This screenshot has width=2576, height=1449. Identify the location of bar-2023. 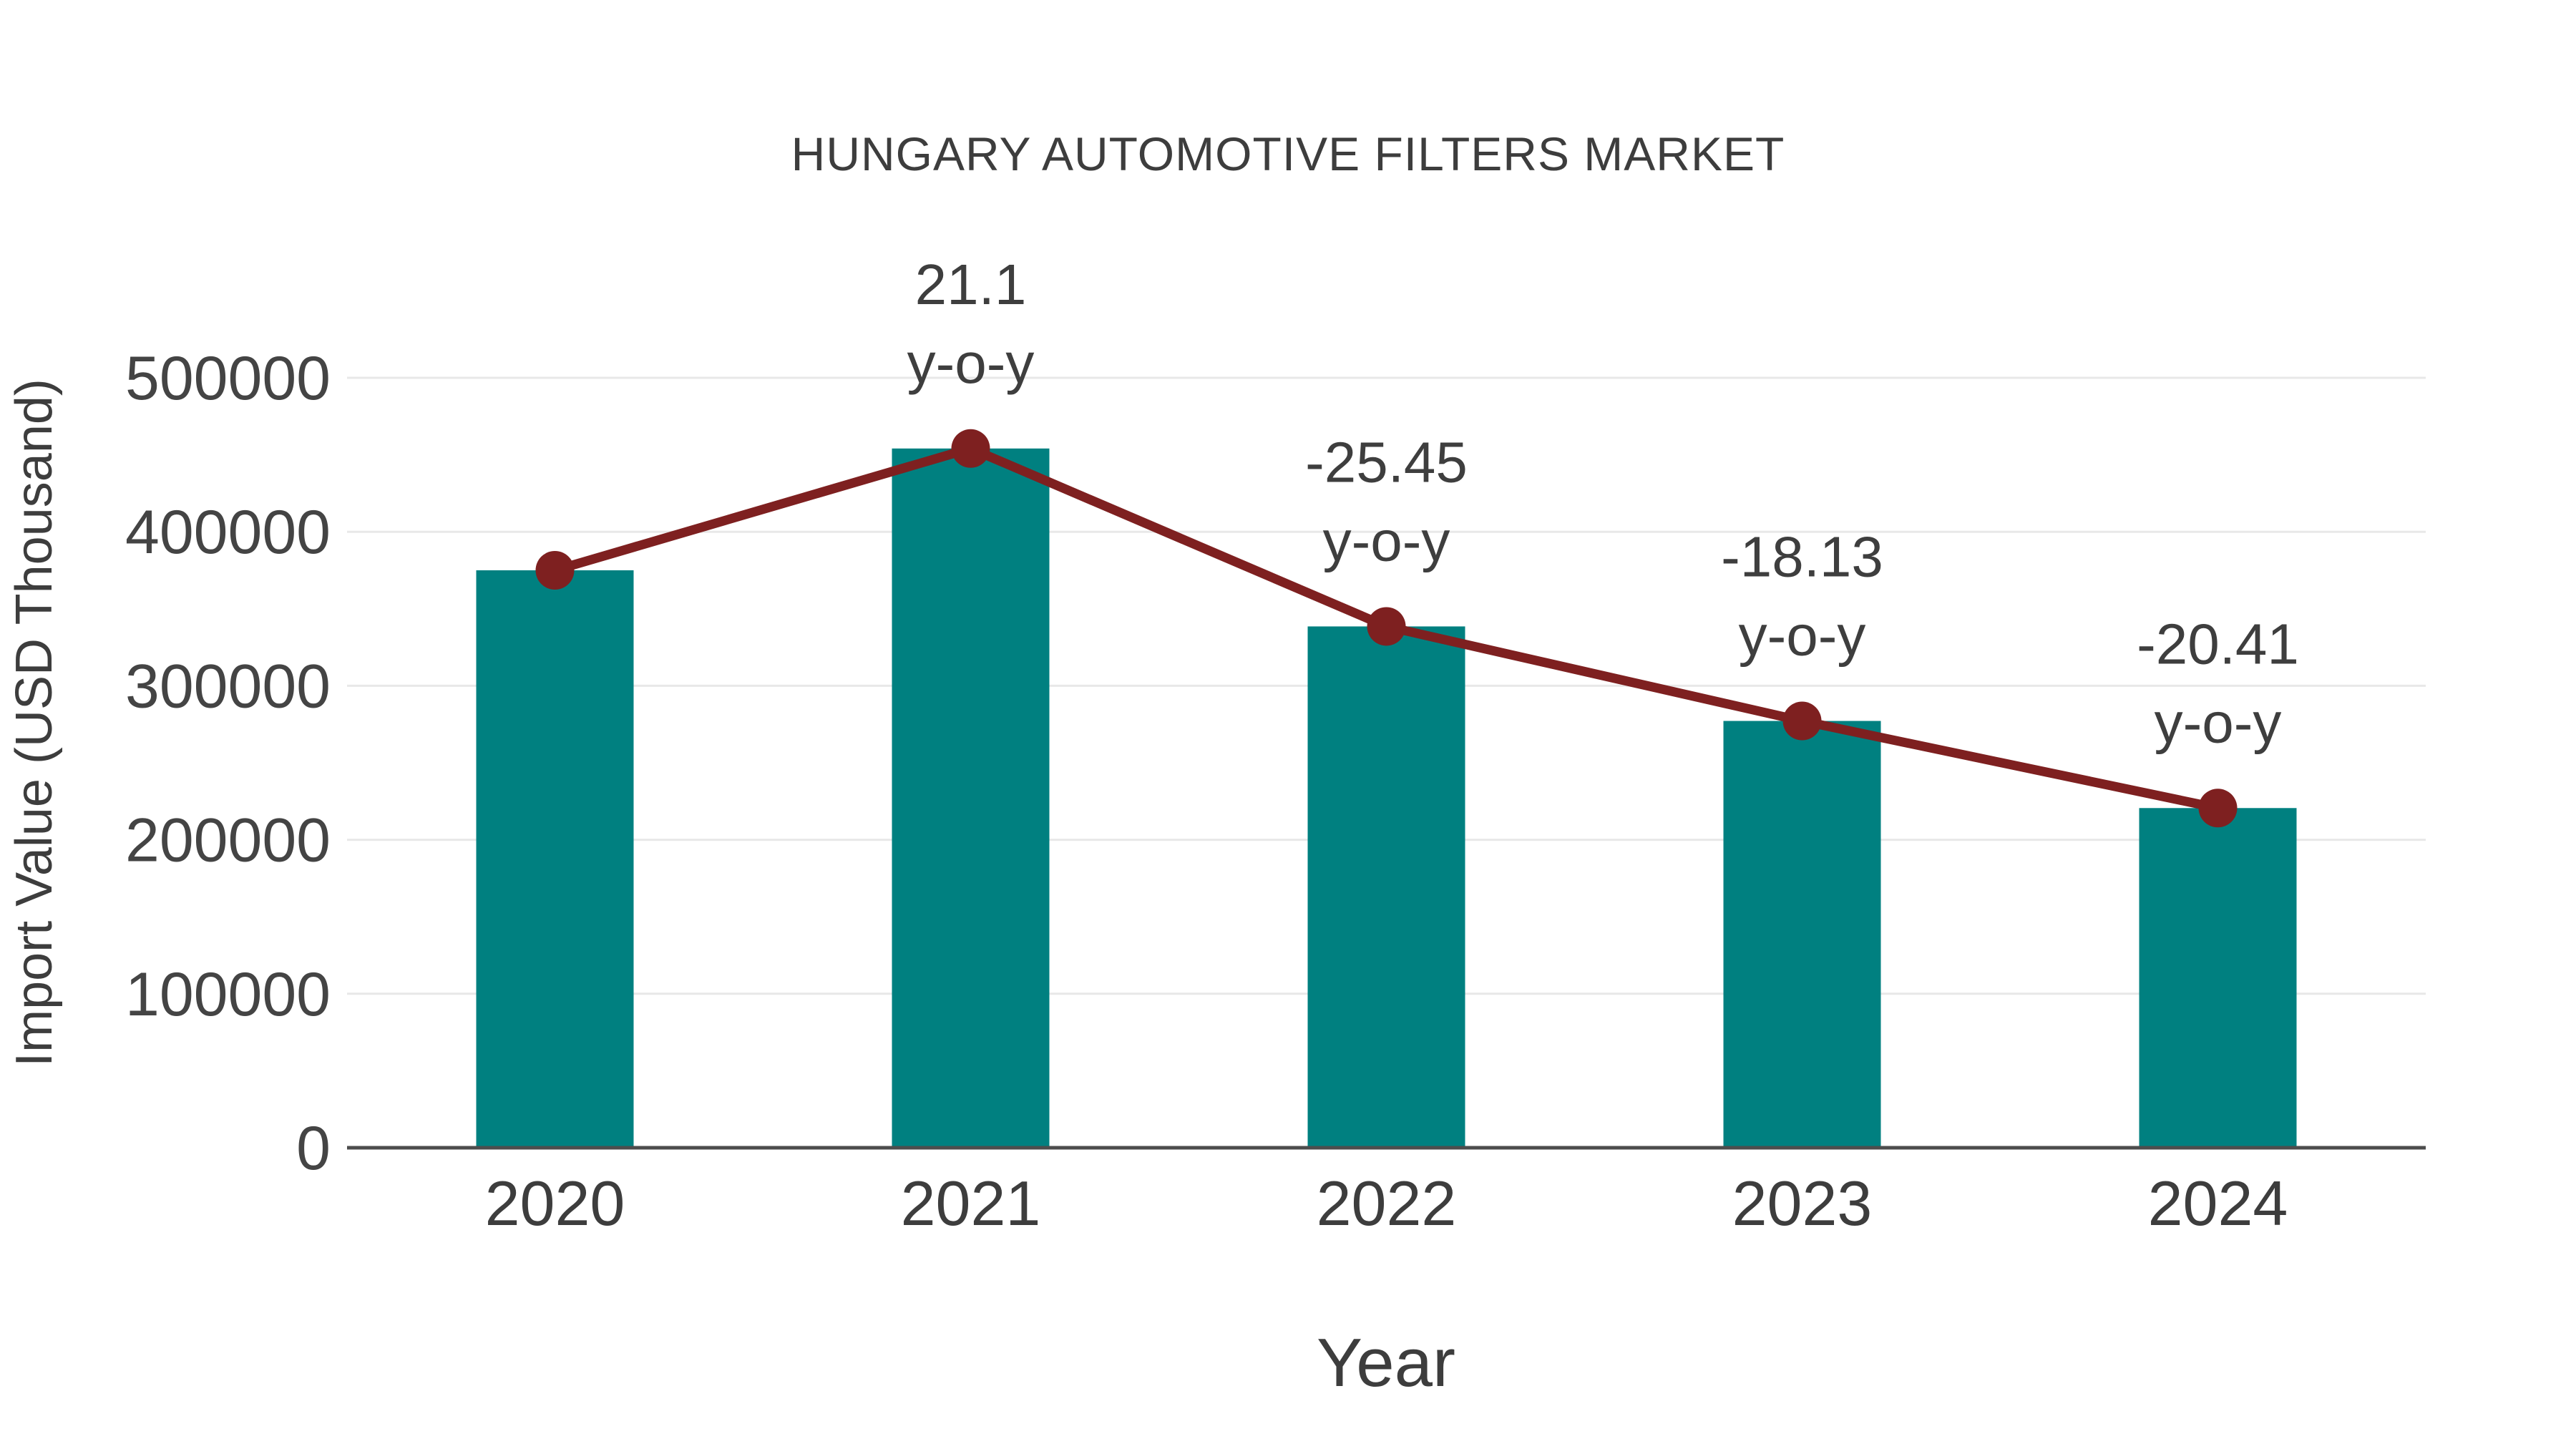
(1802, 934).